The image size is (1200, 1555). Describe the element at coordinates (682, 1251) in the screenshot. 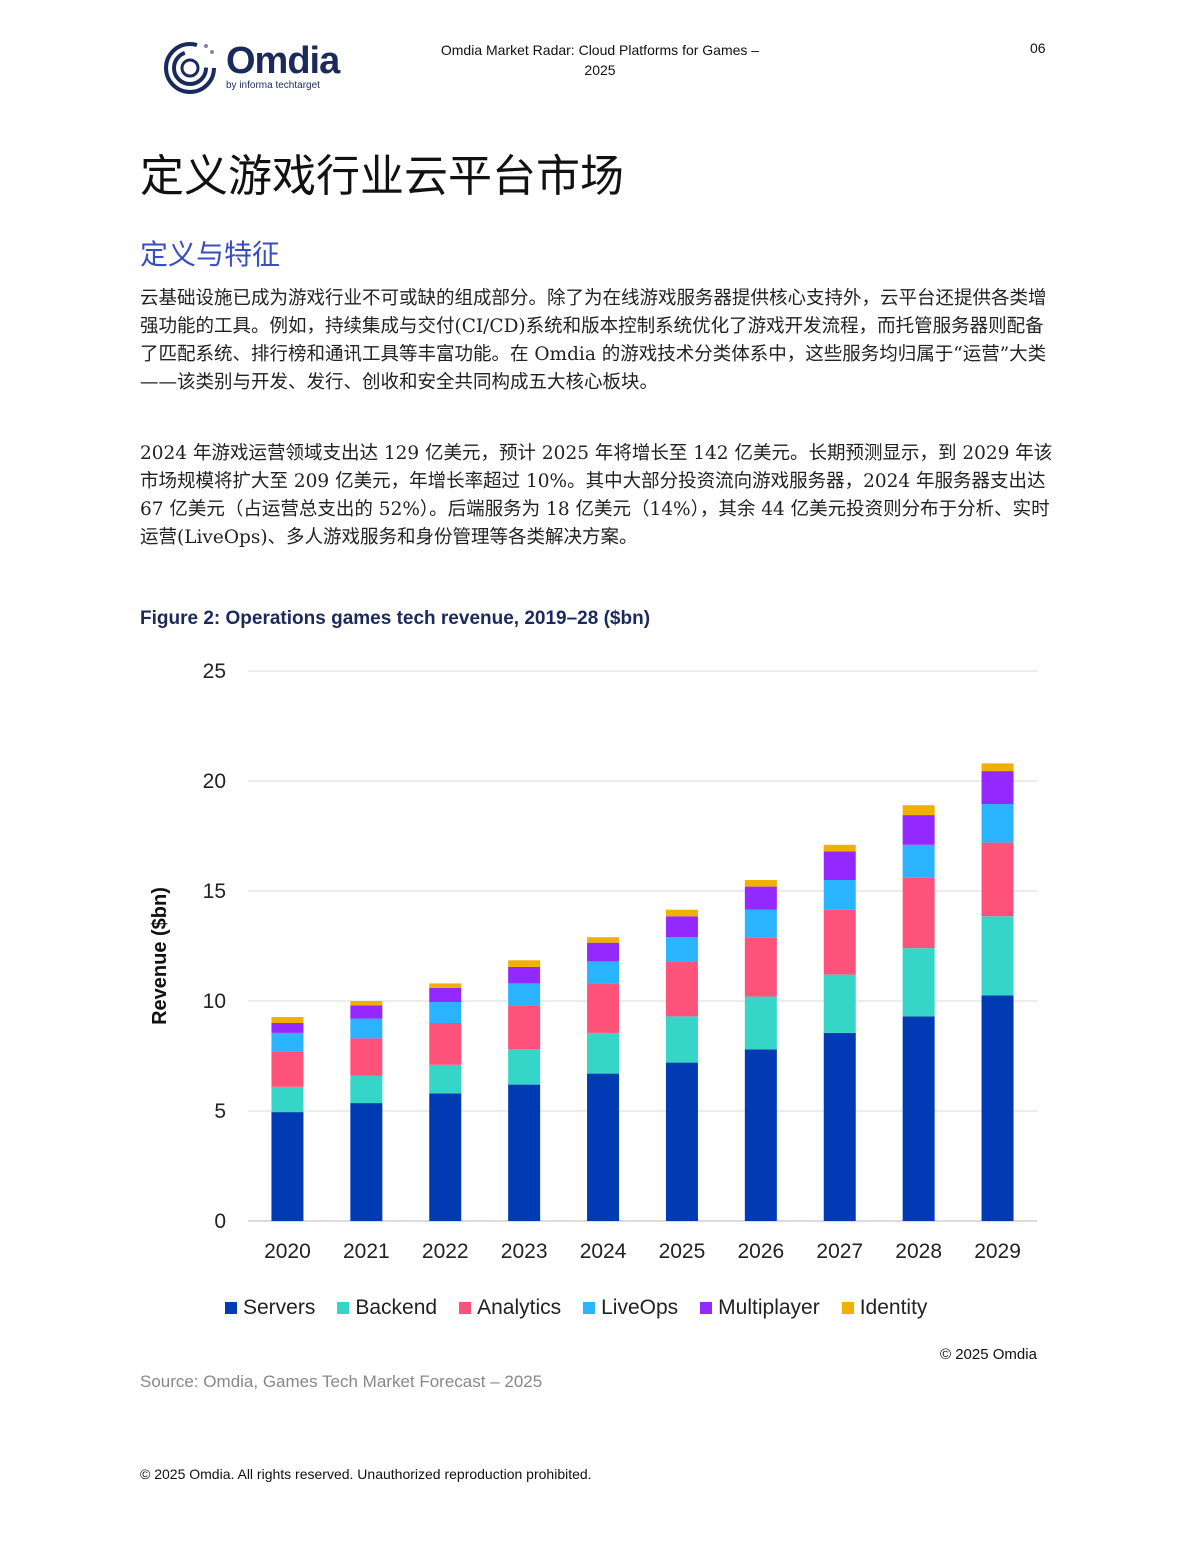

I see `x-tick-label: 2025` at that location.